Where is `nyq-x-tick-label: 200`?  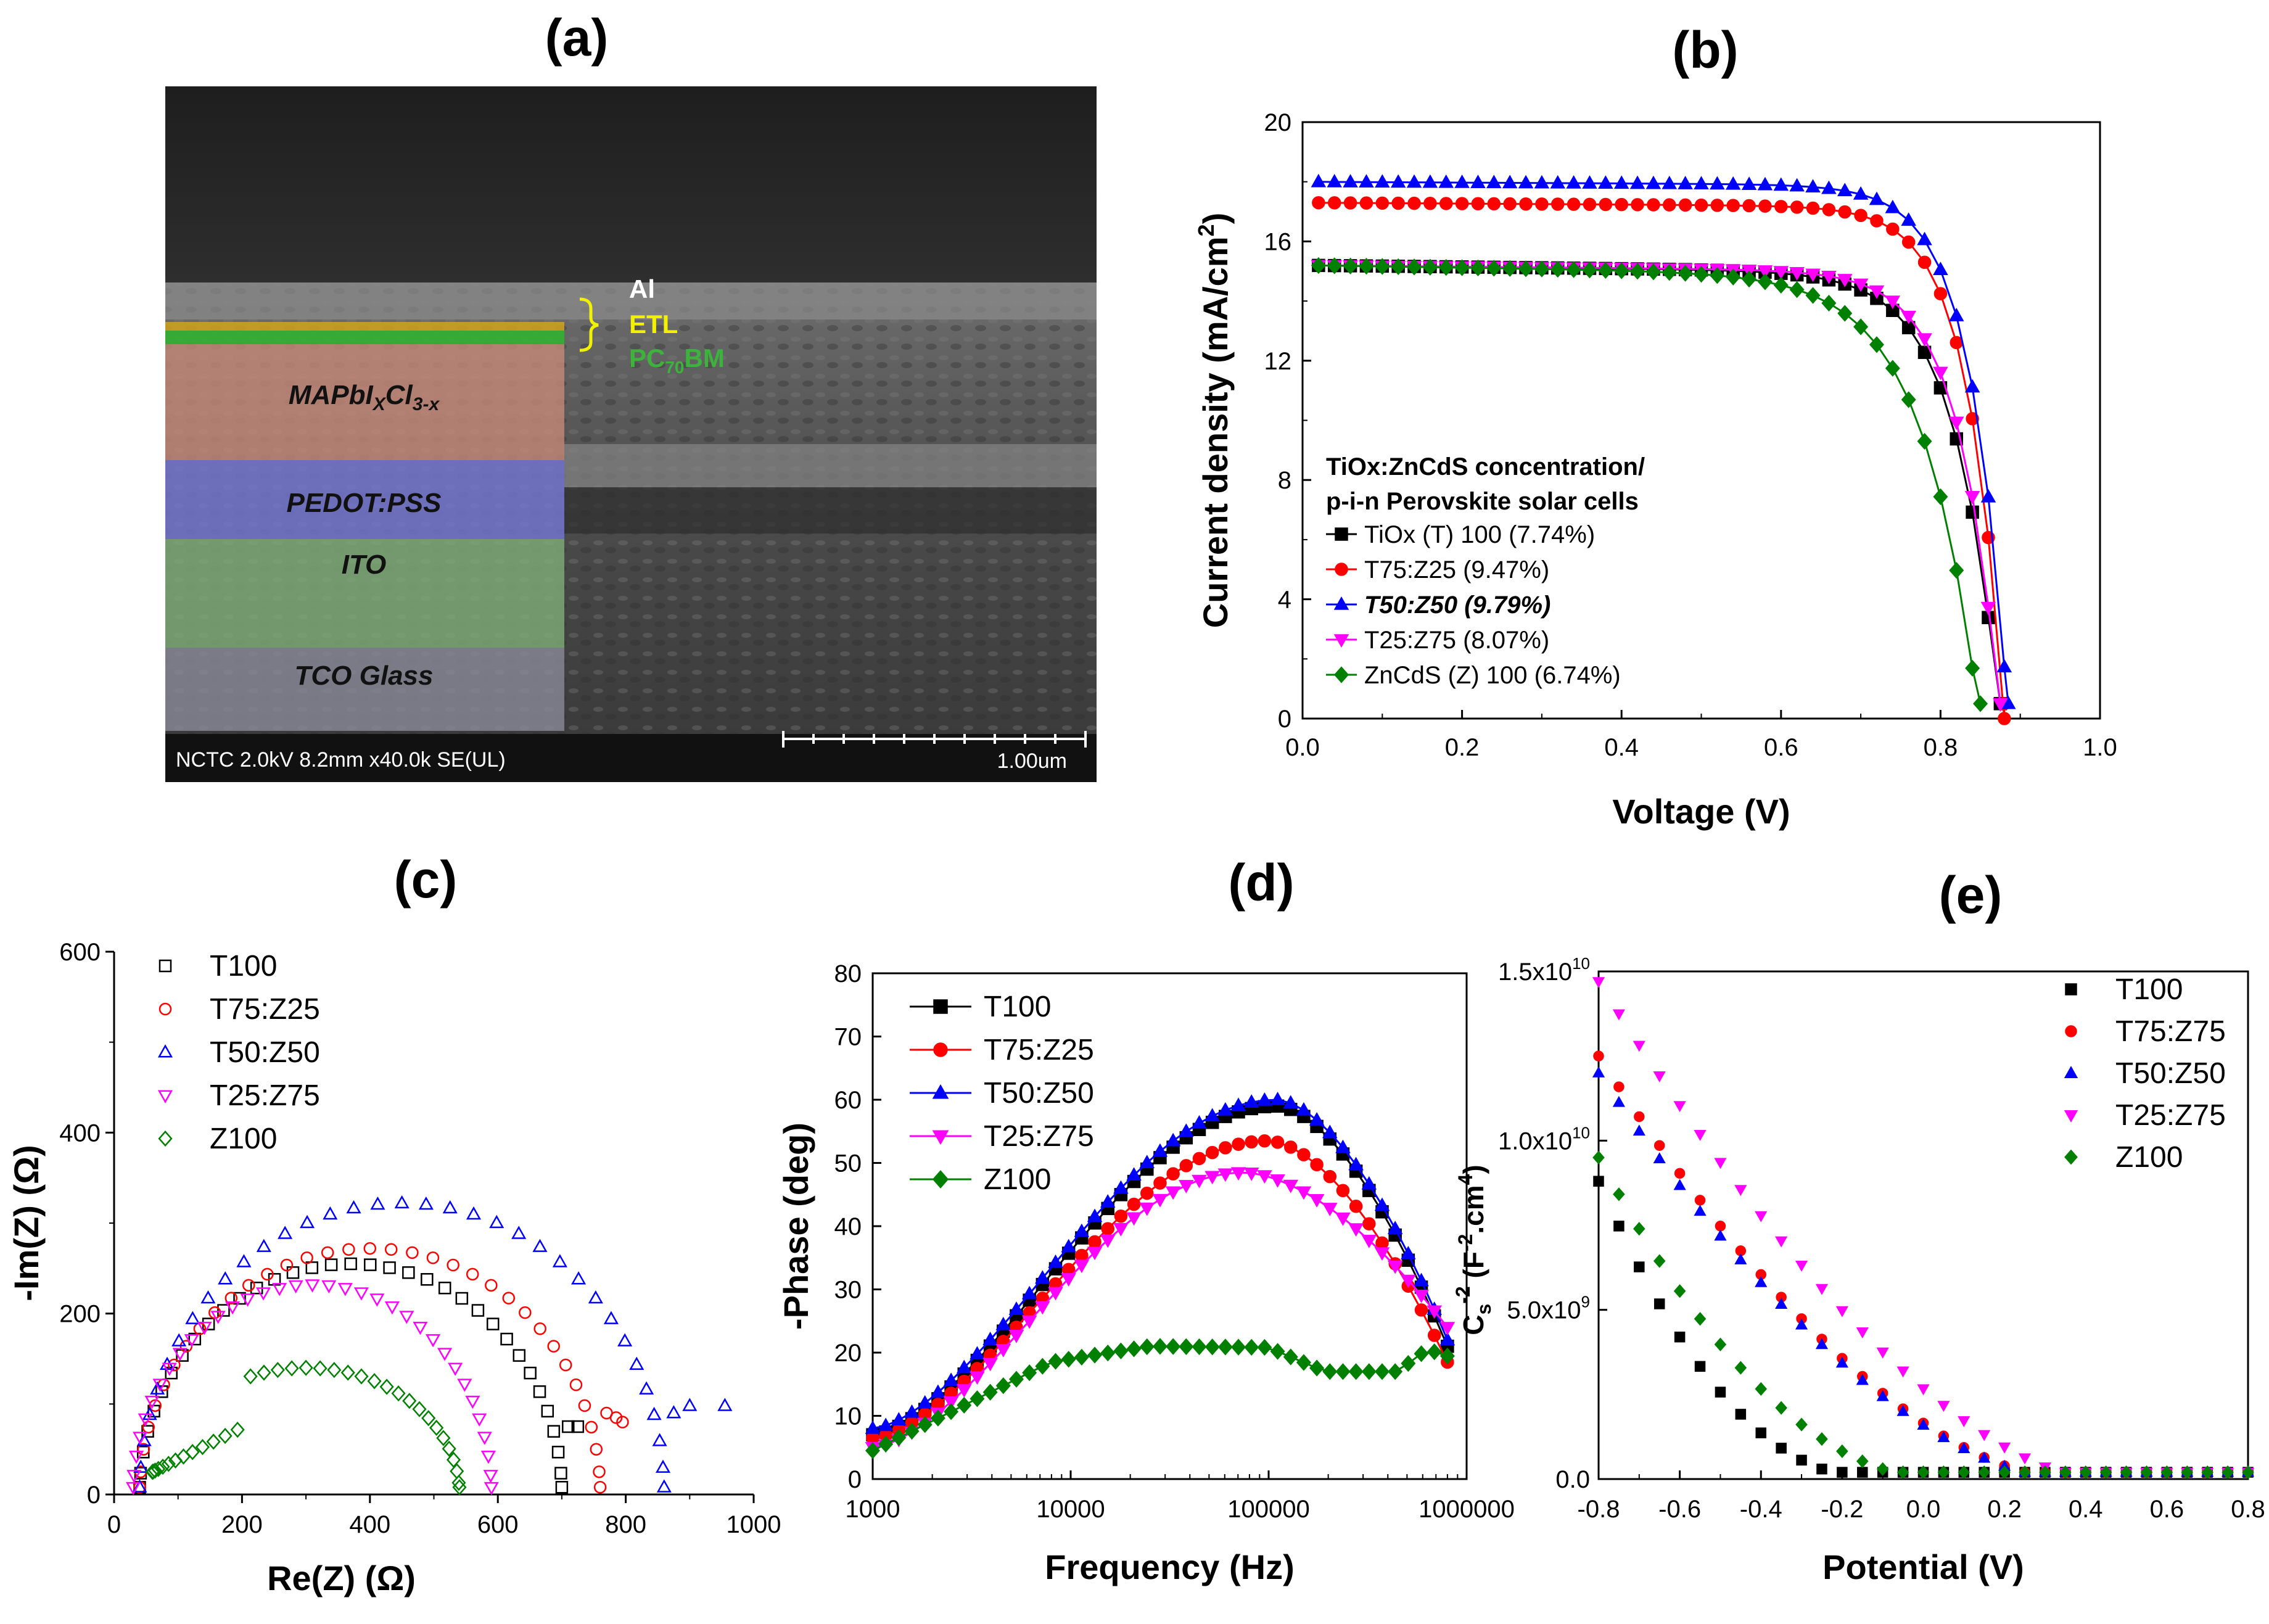 nyq-x-tick-label: 200 is located at coordinates (242, 1524).